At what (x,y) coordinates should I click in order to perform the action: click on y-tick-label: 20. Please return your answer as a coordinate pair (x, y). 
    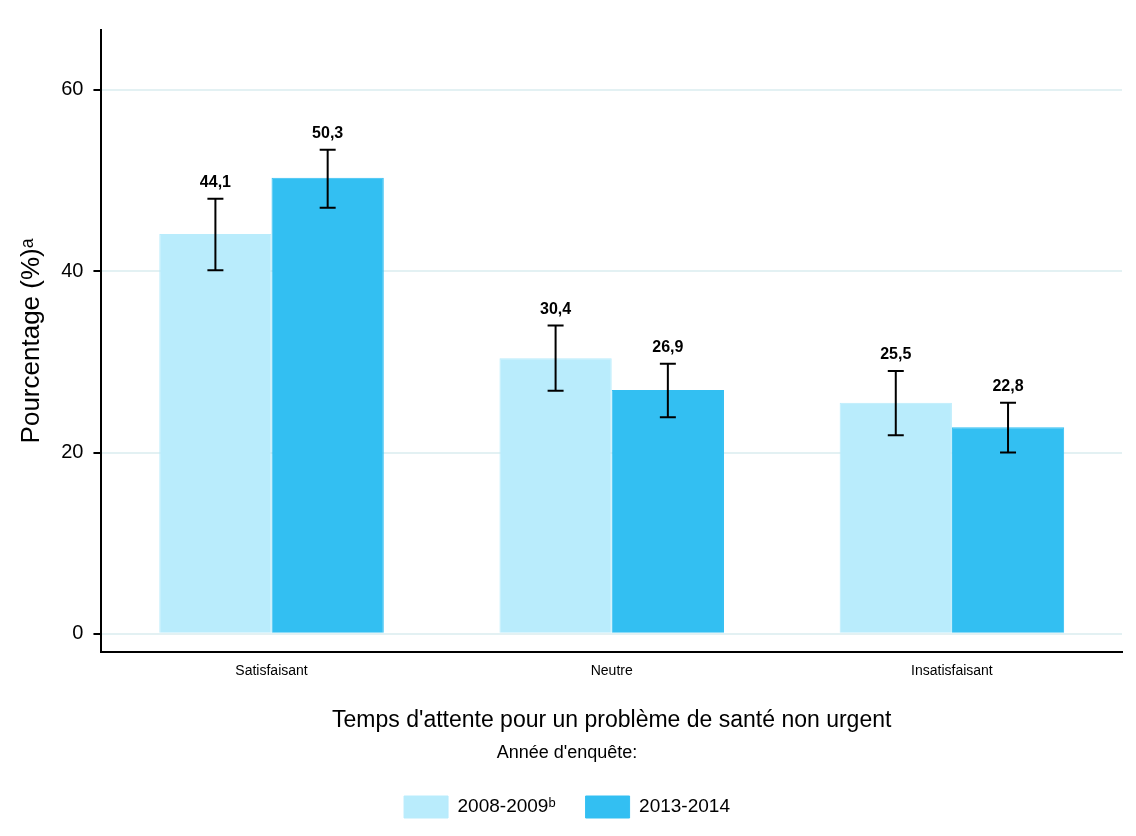
    Looking at the image, I should click on (72, 451).